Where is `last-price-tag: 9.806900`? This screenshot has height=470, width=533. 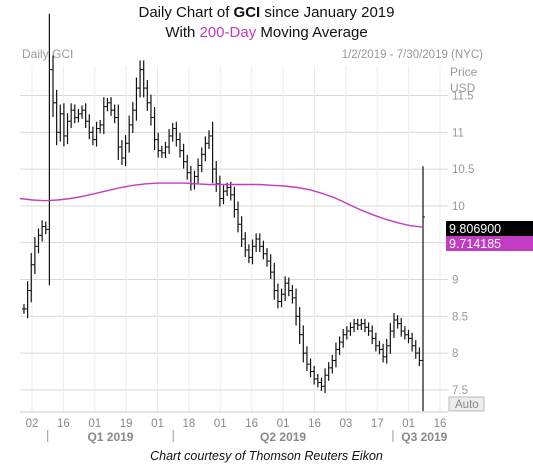 last-price-tag: 9.806900 is located at coordinates (489, 228).